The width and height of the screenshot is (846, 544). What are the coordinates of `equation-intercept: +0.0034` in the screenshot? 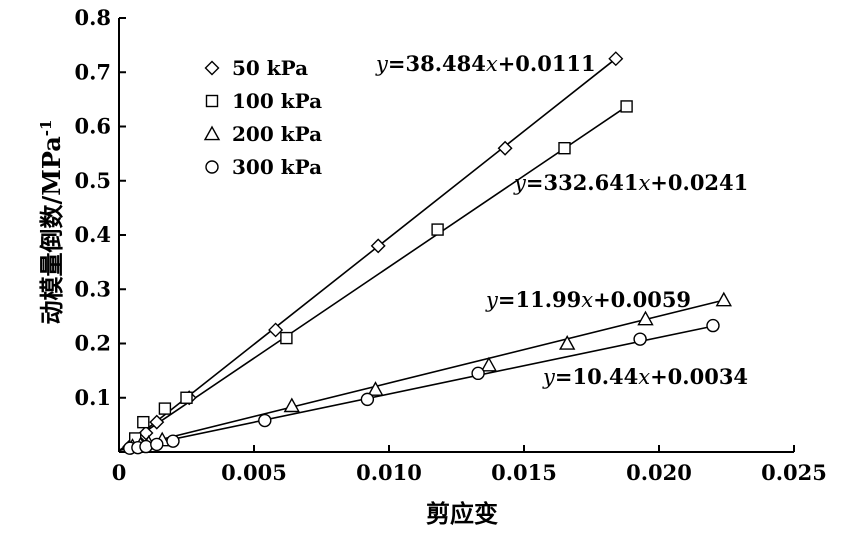 It's located at (699, 376).